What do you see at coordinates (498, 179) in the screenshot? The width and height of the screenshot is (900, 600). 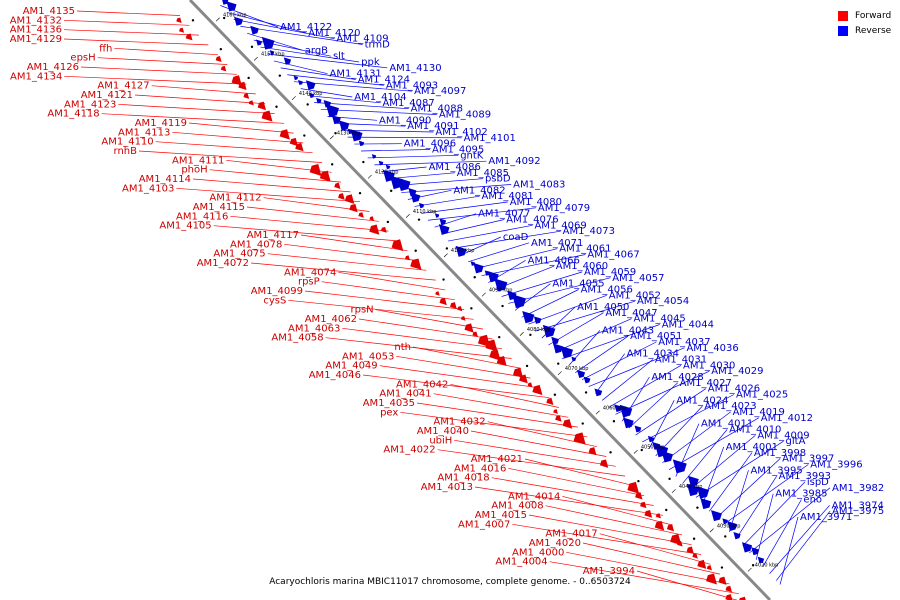 I see `reverse-gene-label: psbD` at bounding box center [498, 179].